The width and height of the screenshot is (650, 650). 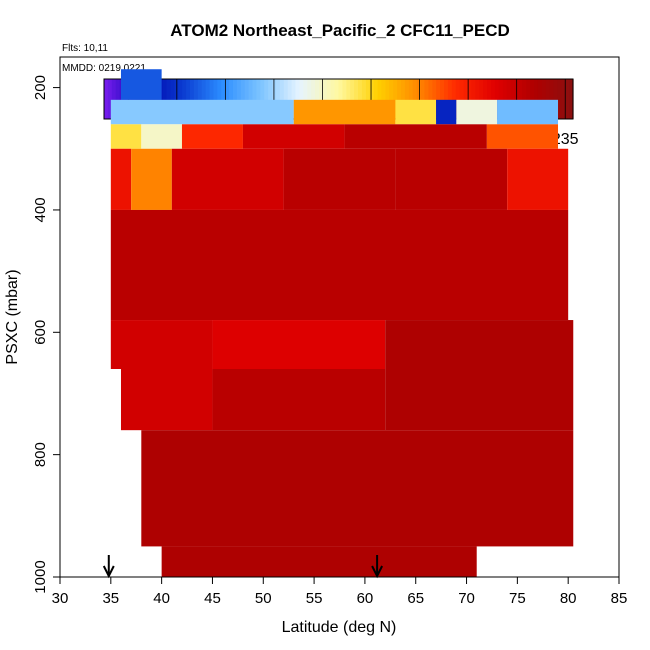 I want to click on y-axis-label: PSXC (mbar), so click(x=12, y=316).